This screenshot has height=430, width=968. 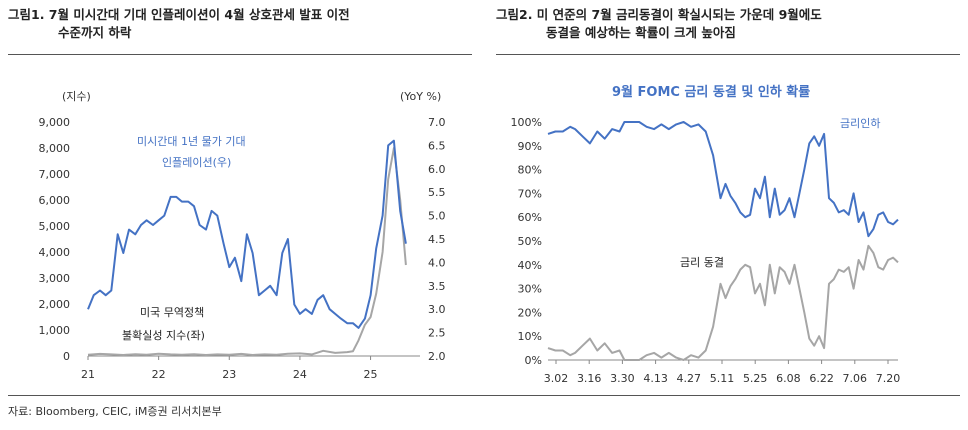 What do you see at coordinates (55, 304) in the screenshot?
I see `chart1-left-tick-label: 2,000` at bounding box center [55, 304].